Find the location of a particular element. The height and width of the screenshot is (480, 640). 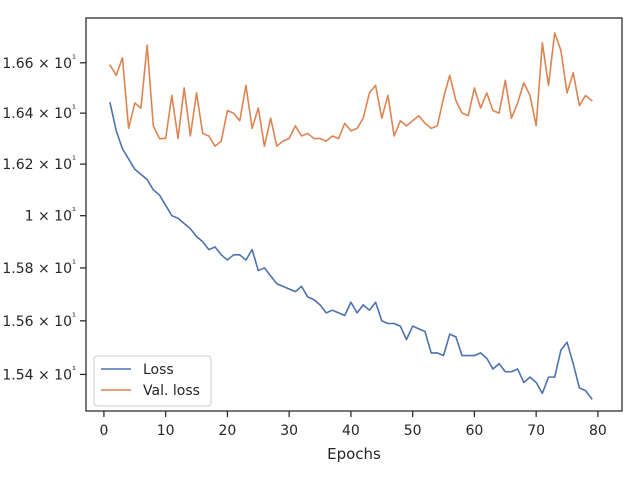

x-tick-label: 70 is located at coordinates (536, 431).